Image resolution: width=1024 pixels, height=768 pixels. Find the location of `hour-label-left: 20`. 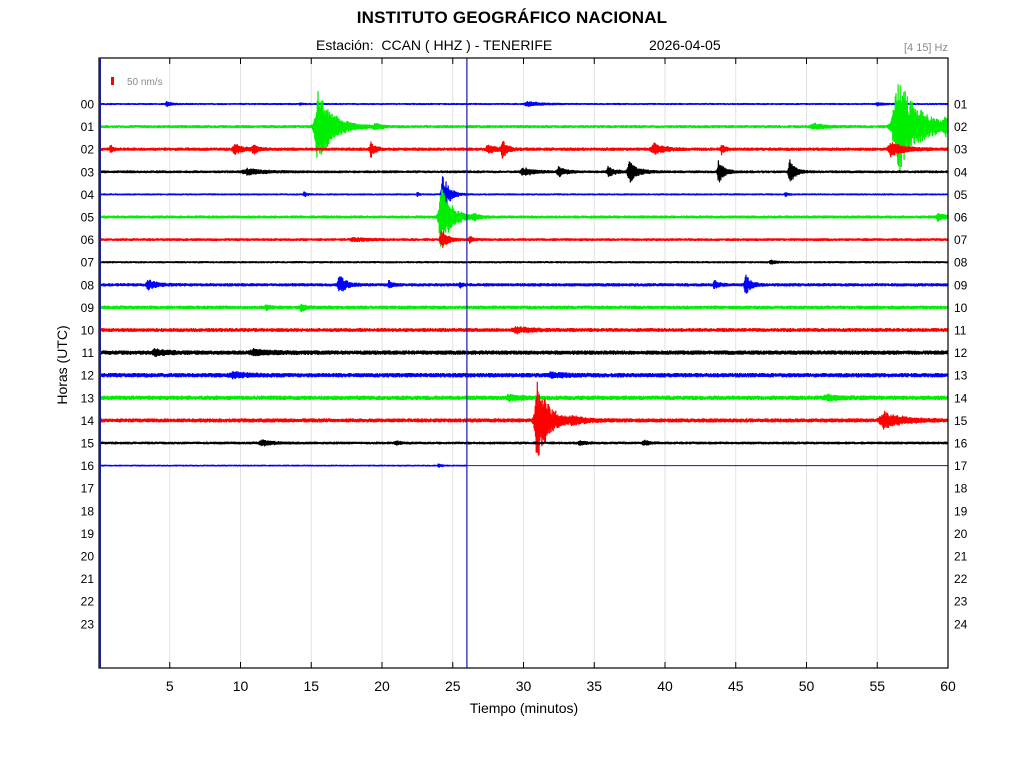

hour-label-left: 20 is located at coordinates (88, 557).